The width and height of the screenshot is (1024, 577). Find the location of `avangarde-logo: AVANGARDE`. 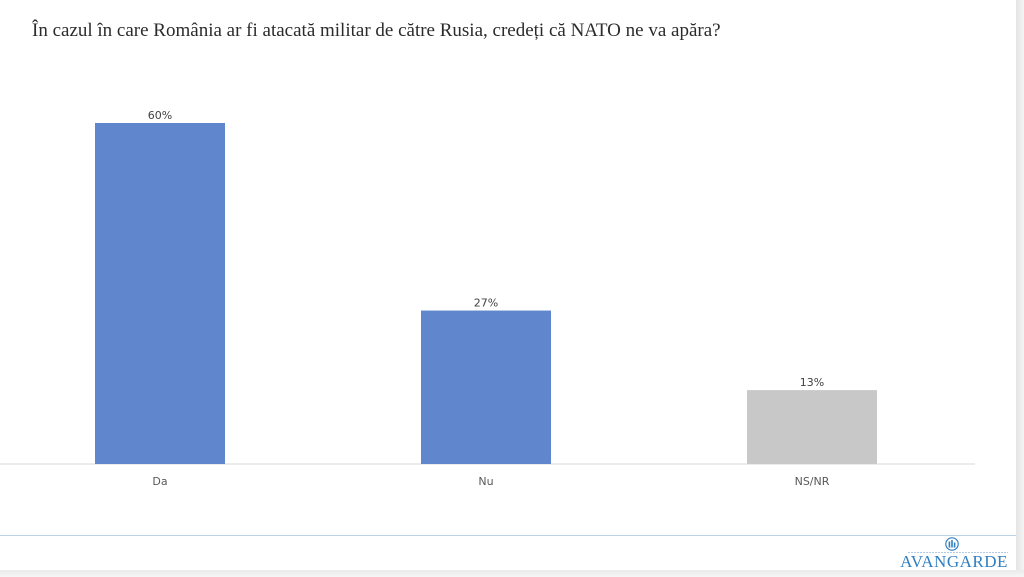

avangarde-logo: AVANGARDE is located at coordinates (954, 555).